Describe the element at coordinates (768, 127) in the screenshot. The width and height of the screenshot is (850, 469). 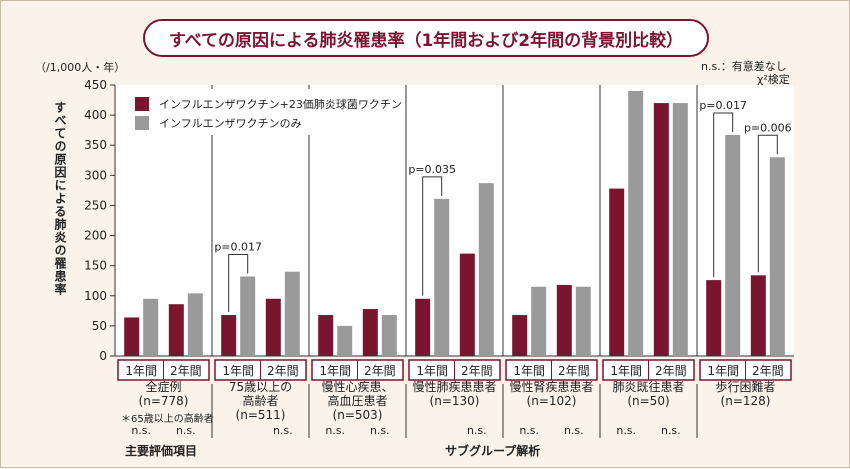
I see `p-value-label: p=0.006` at that location.